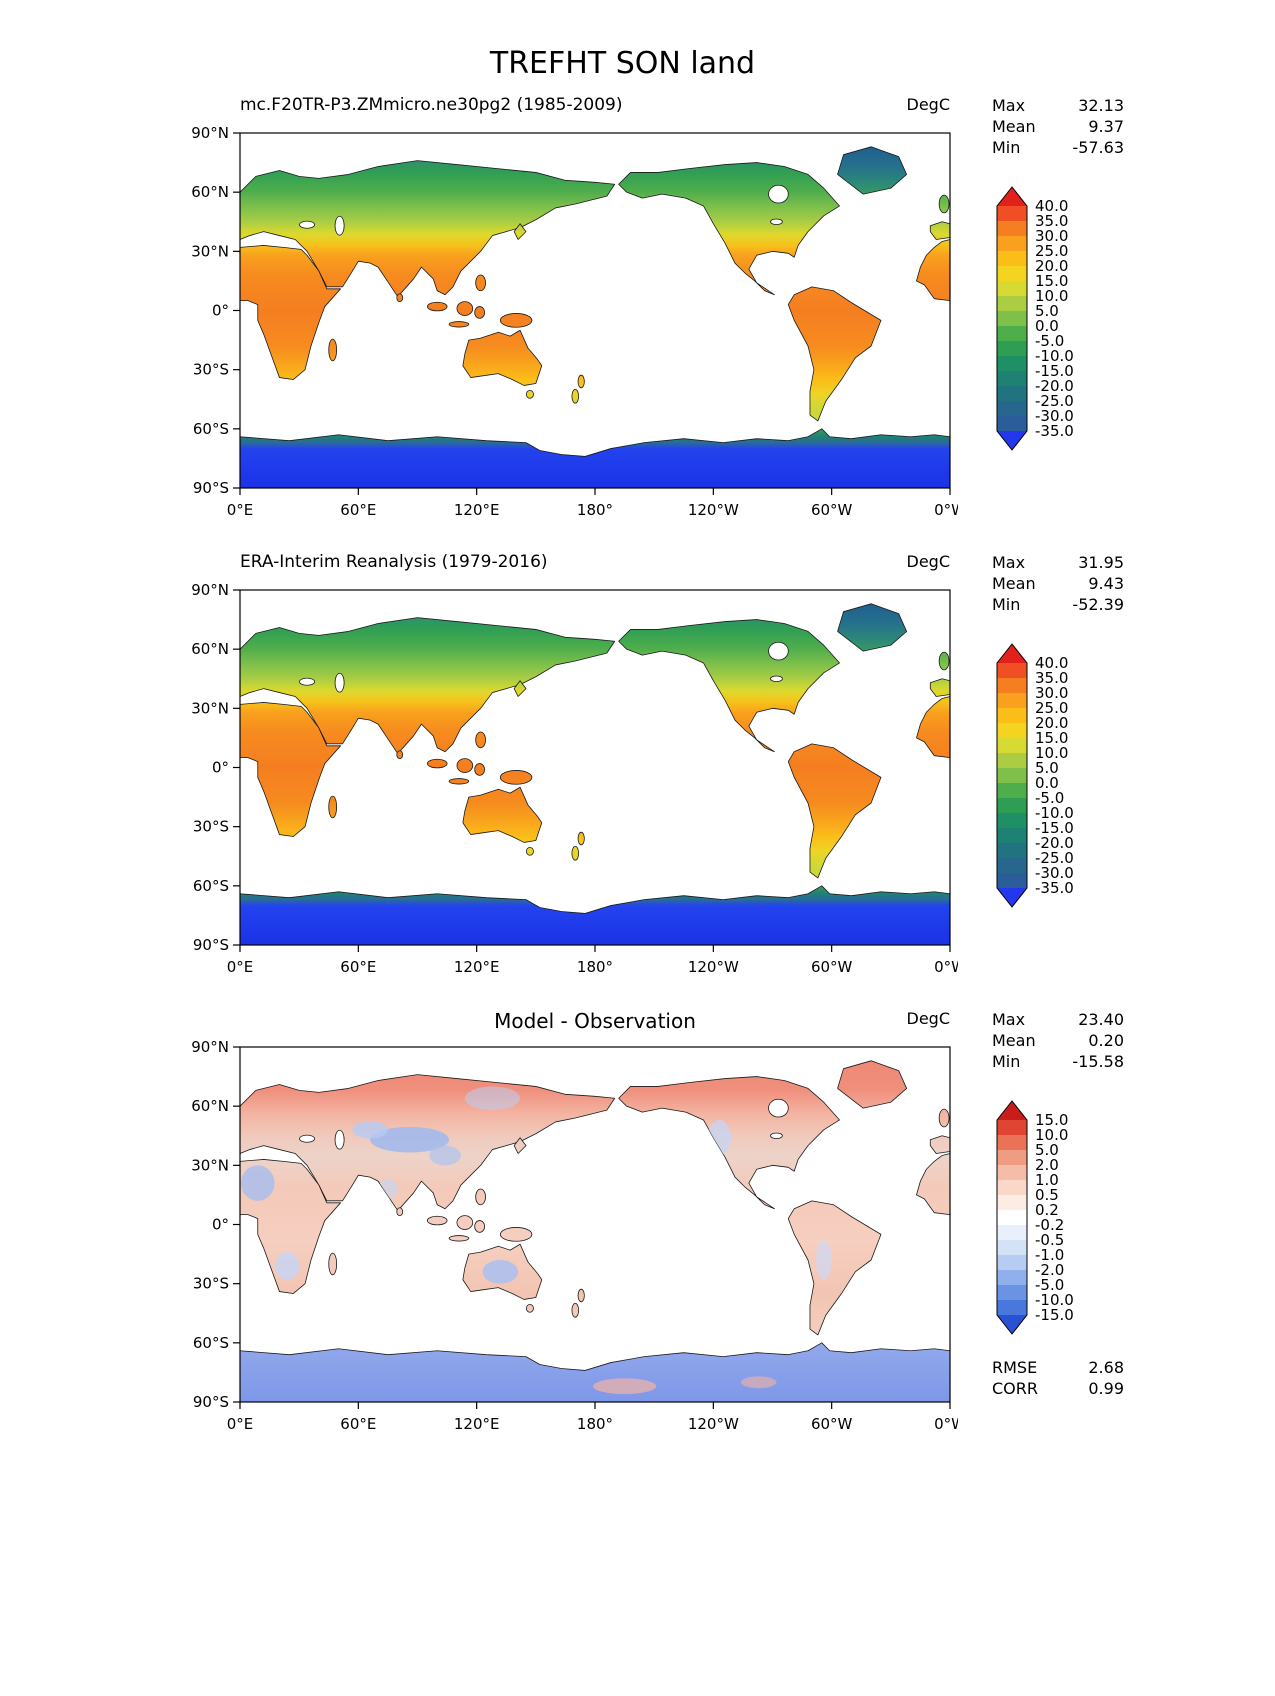  What do you see at coordinates (946, 967) in the screenshot?
I see `x-axis-tick-label: 0°W` at bounding box center [946, 967].